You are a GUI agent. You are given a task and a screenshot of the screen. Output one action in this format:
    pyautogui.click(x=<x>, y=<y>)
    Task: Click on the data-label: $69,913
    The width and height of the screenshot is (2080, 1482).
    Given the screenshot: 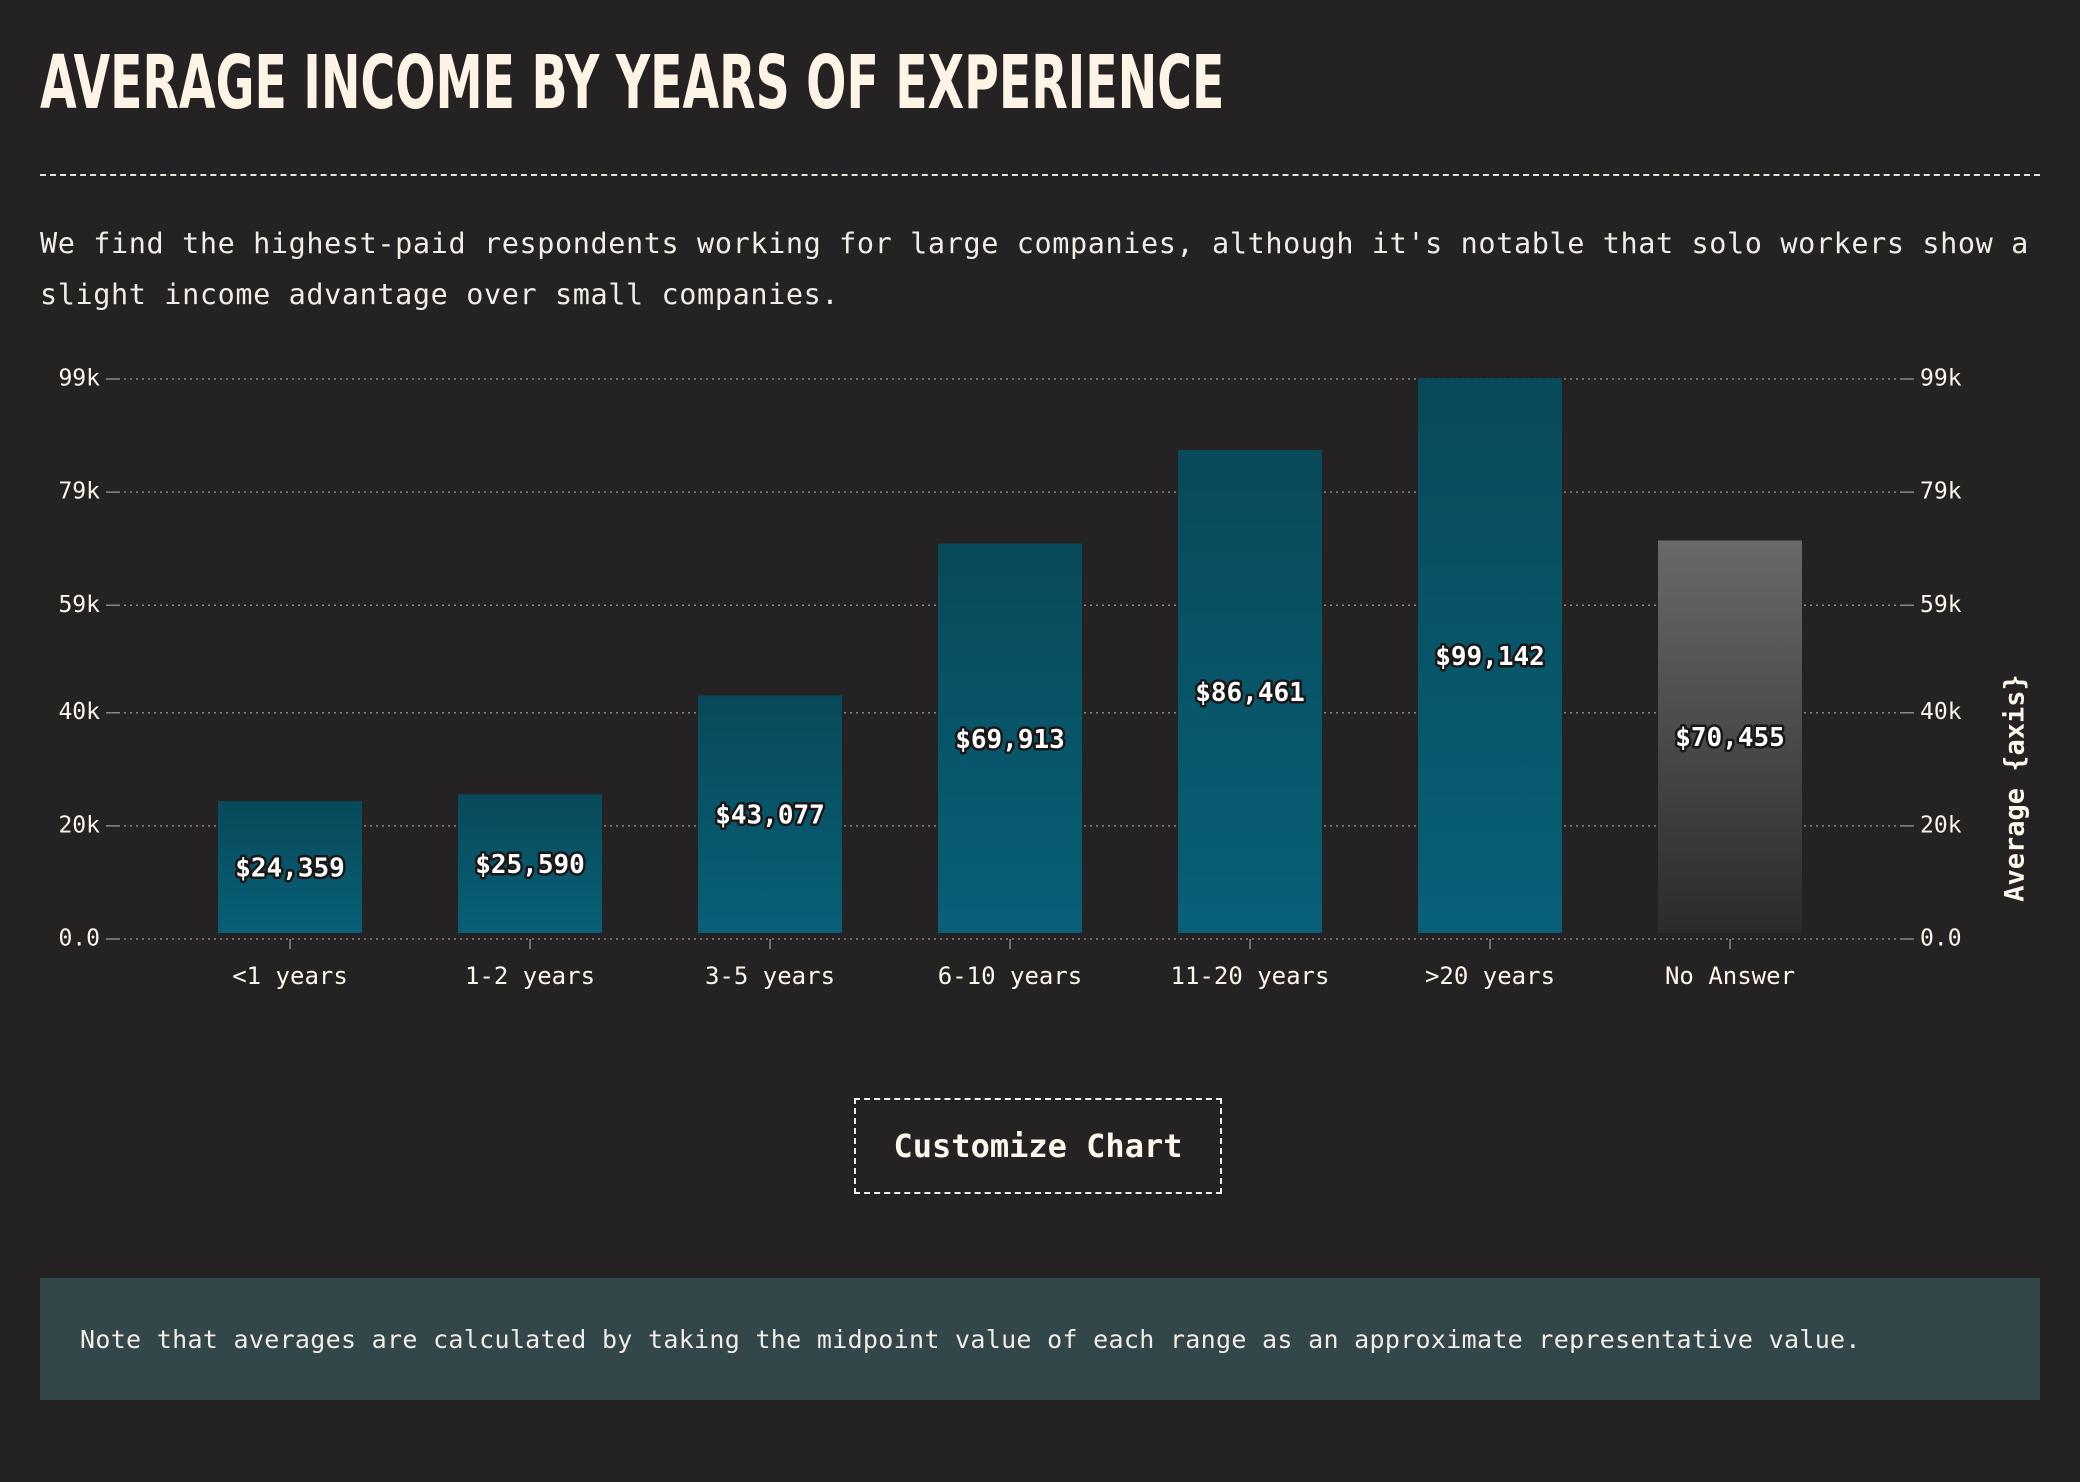 What is the action you would take?
    pyautogui.click(x=1010, y=740)
    